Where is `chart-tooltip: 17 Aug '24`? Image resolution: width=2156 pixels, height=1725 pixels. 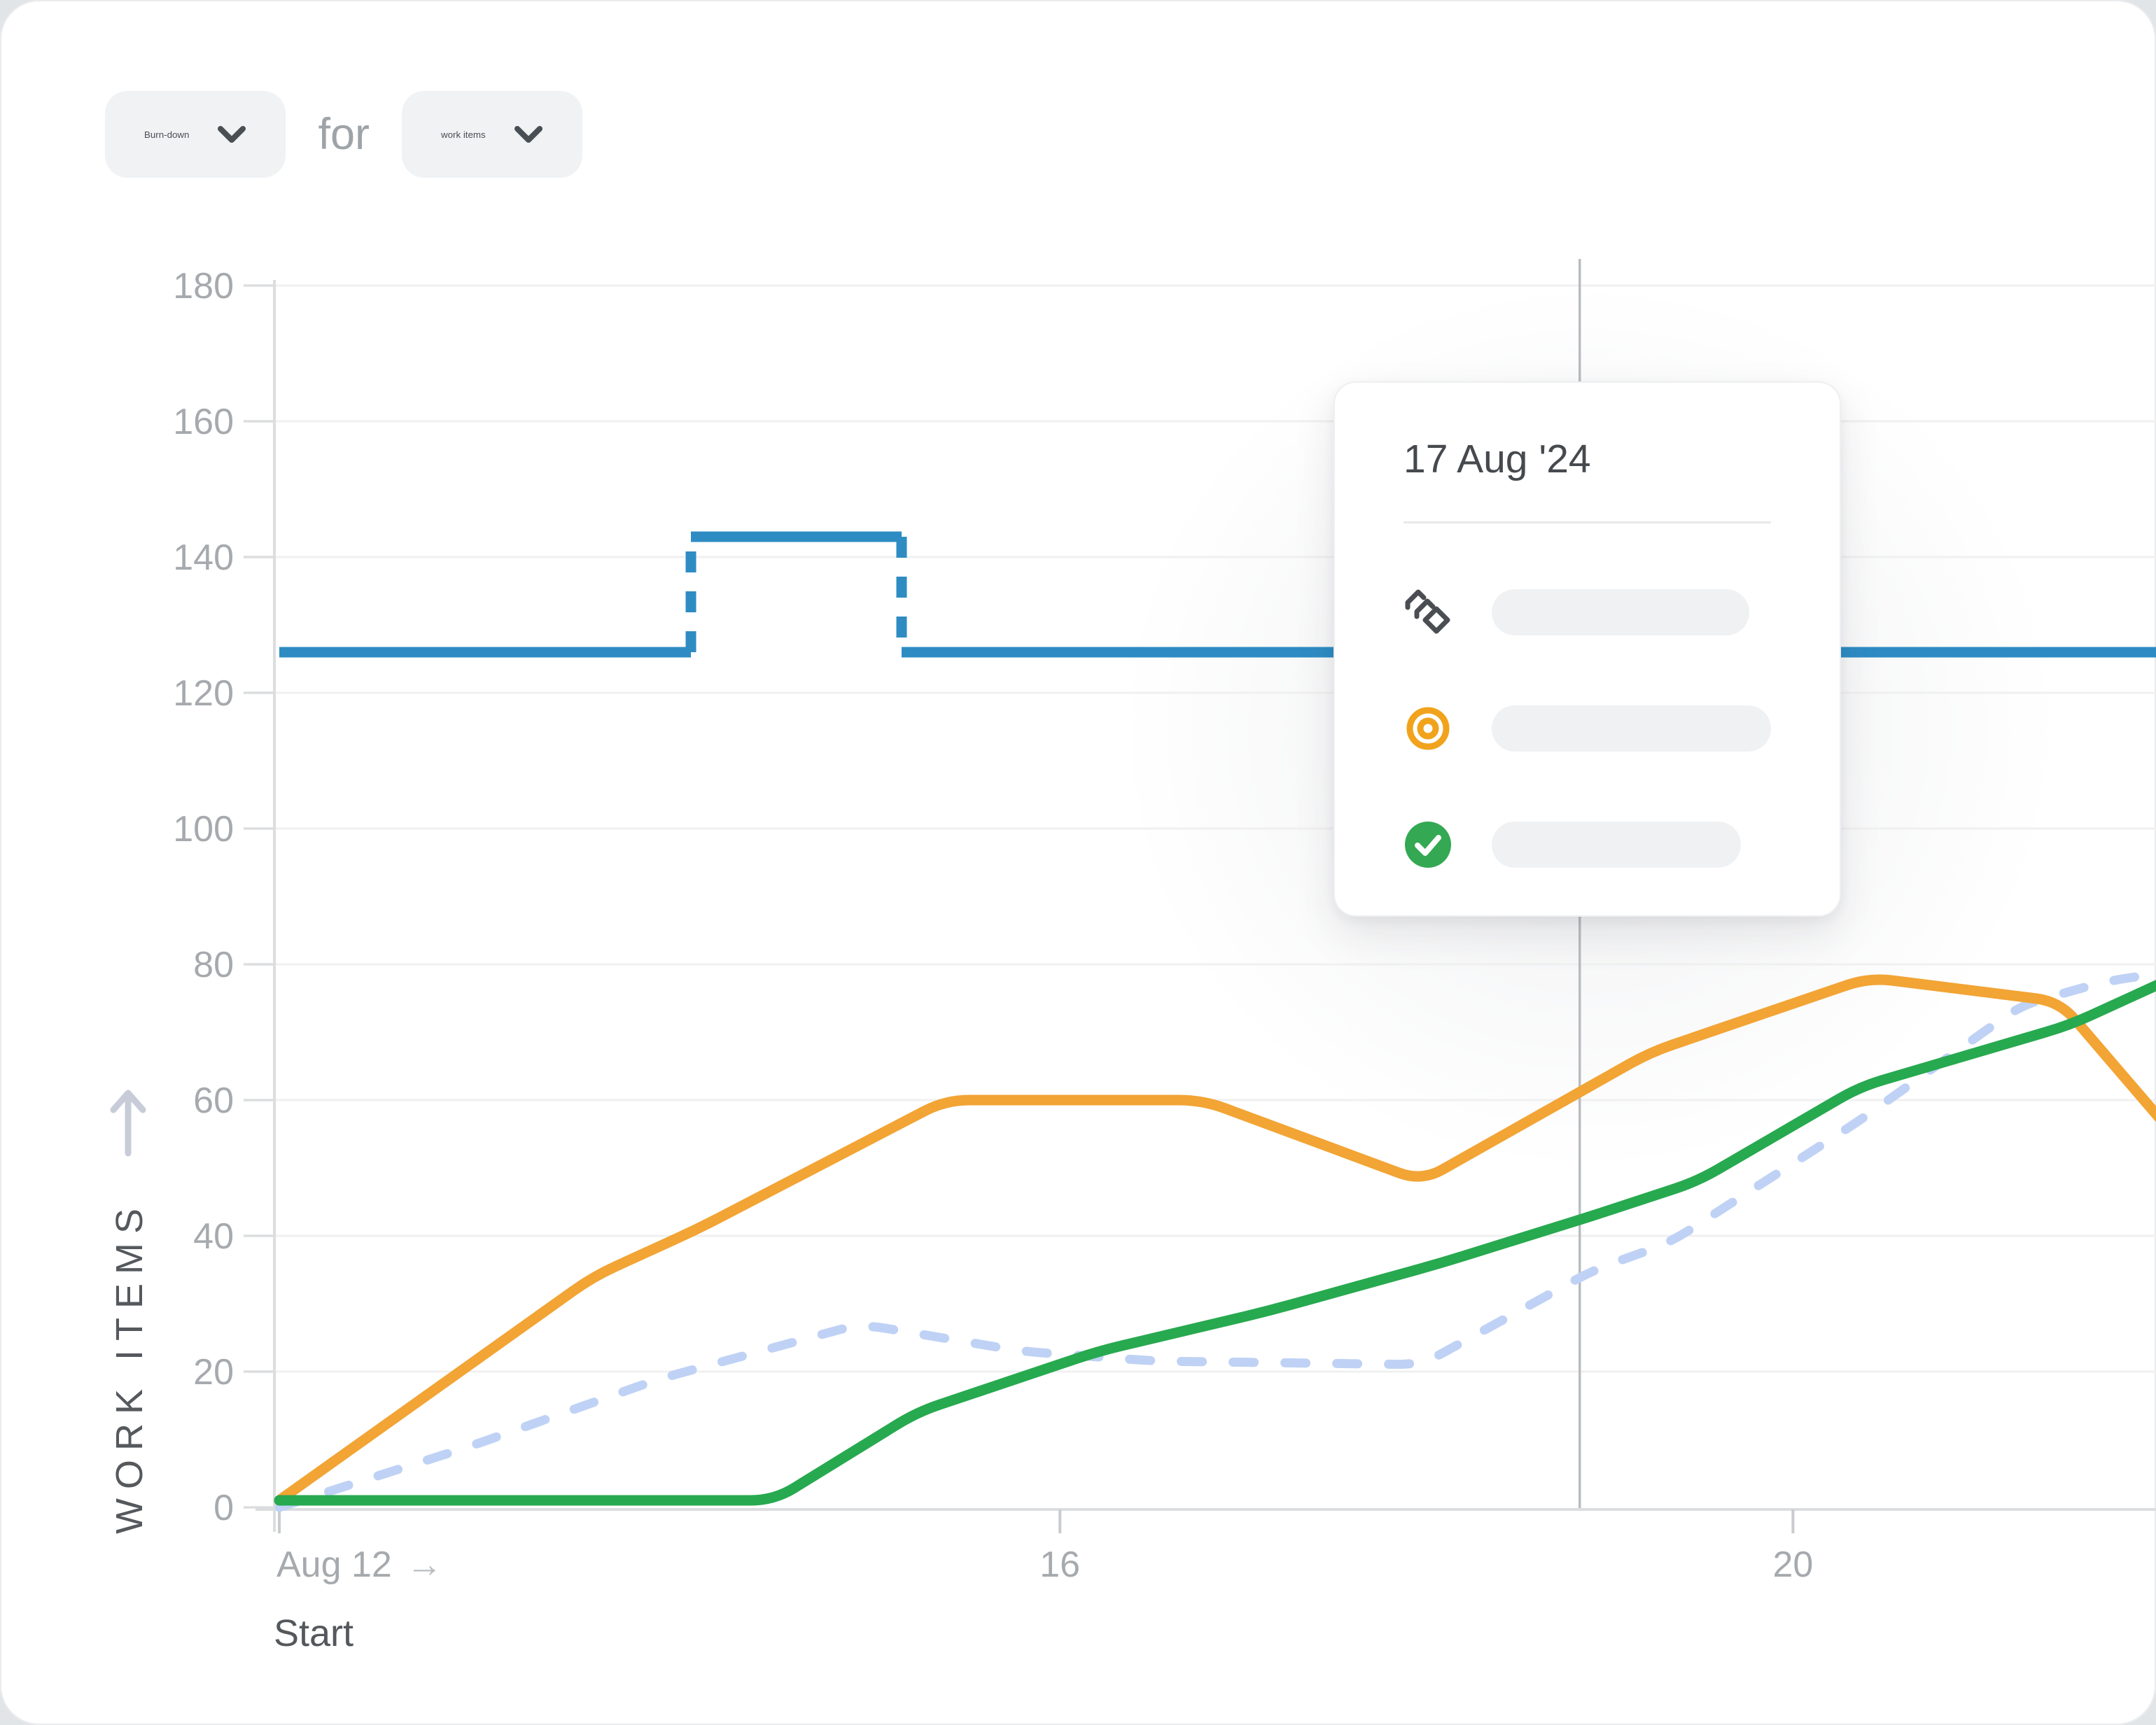 chart-tooltip: 17 Aug '24 is located at coordinates (1587, 649).